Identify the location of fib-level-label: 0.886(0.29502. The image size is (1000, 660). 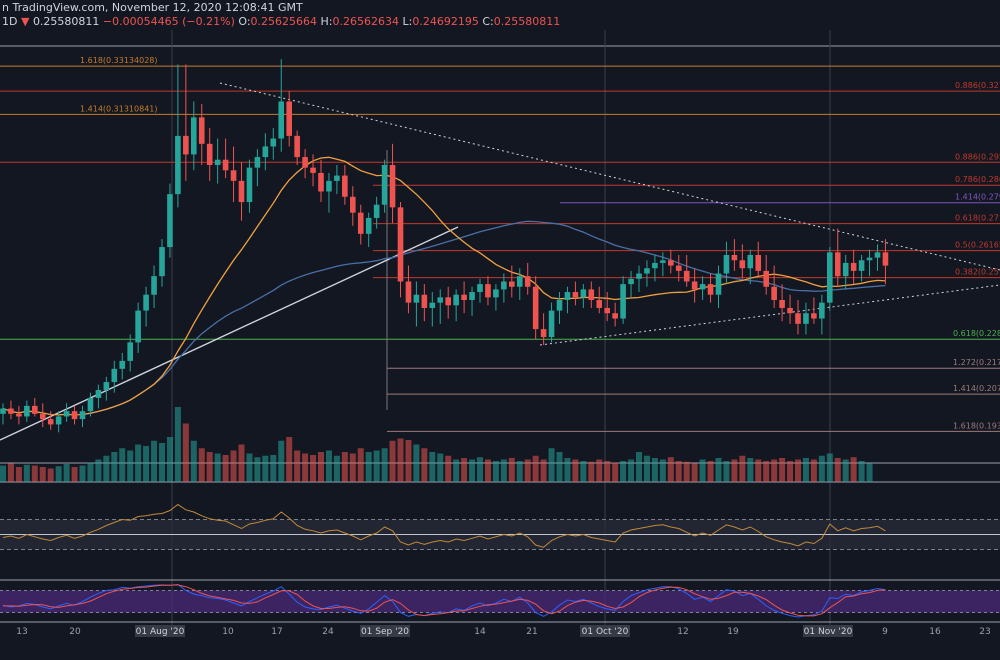
(977, 156).